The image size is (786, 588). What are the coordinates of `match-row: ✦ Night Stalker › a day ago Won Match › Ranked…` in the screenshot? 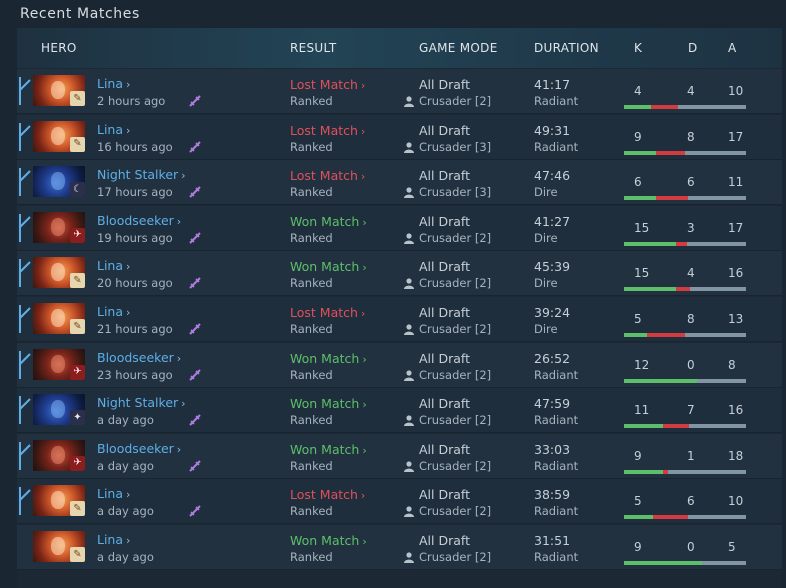 It's located at (399, 411).